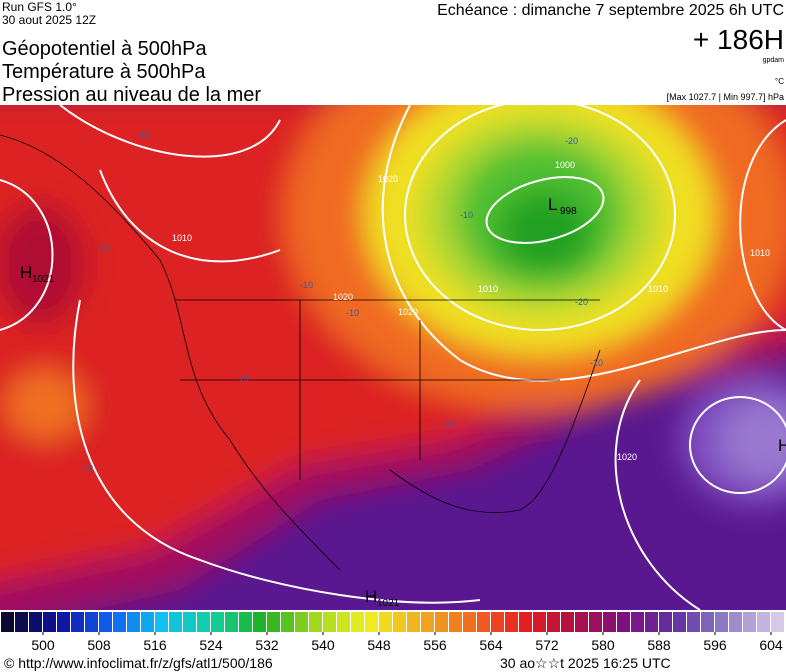  I want to click on title: Géopotentiel à 500hPa, so click(104, 49).